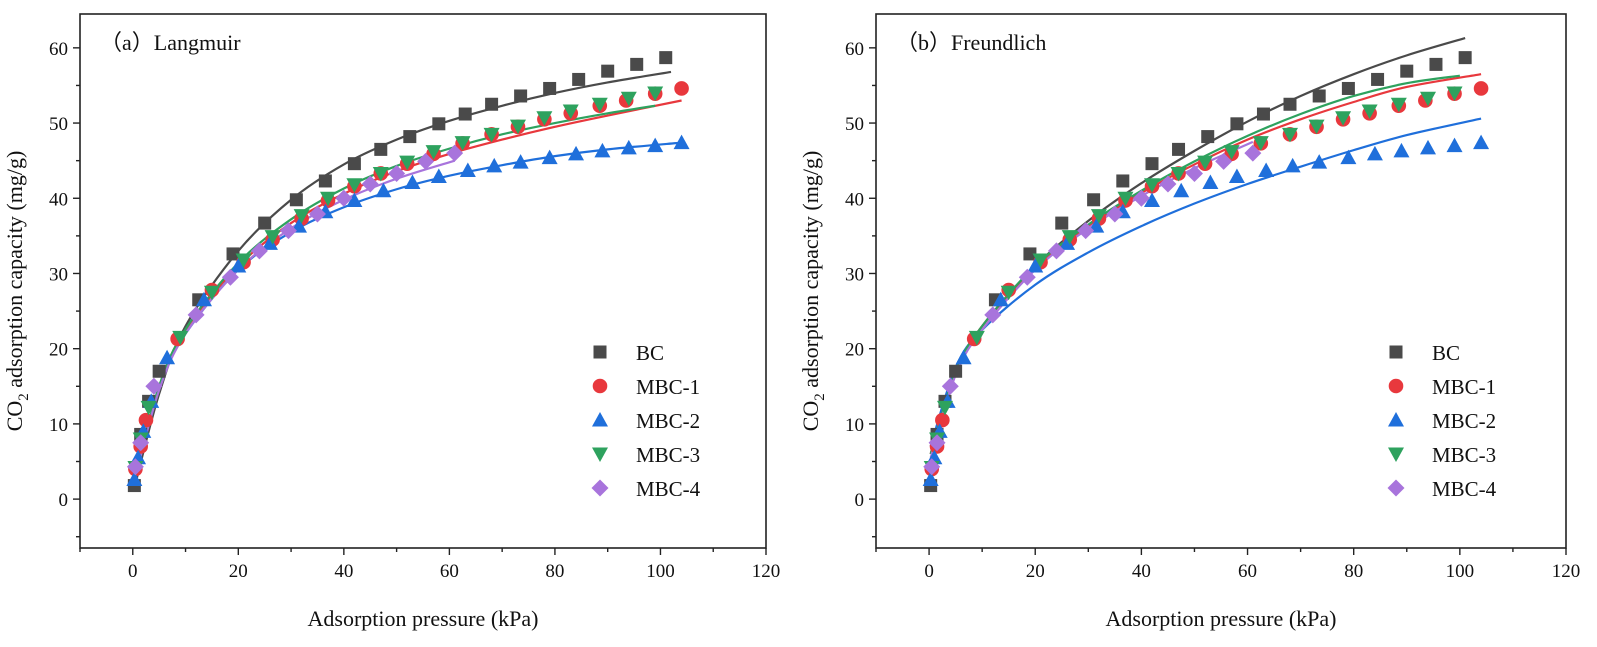 The width and height of the screenshot is (1597, 647). I want to click on y-tick-label: 30, so click(58, 274).